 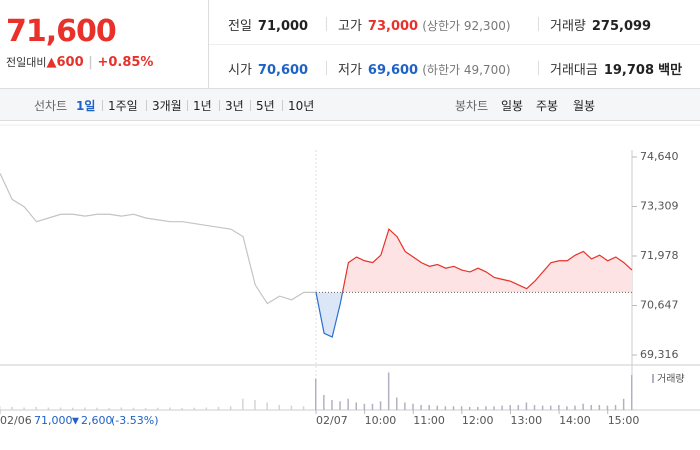 What do you see at coordinates (574, 70) in the screenshot?
I see `info-label: 거래대금` at bounding box center [574, 70].